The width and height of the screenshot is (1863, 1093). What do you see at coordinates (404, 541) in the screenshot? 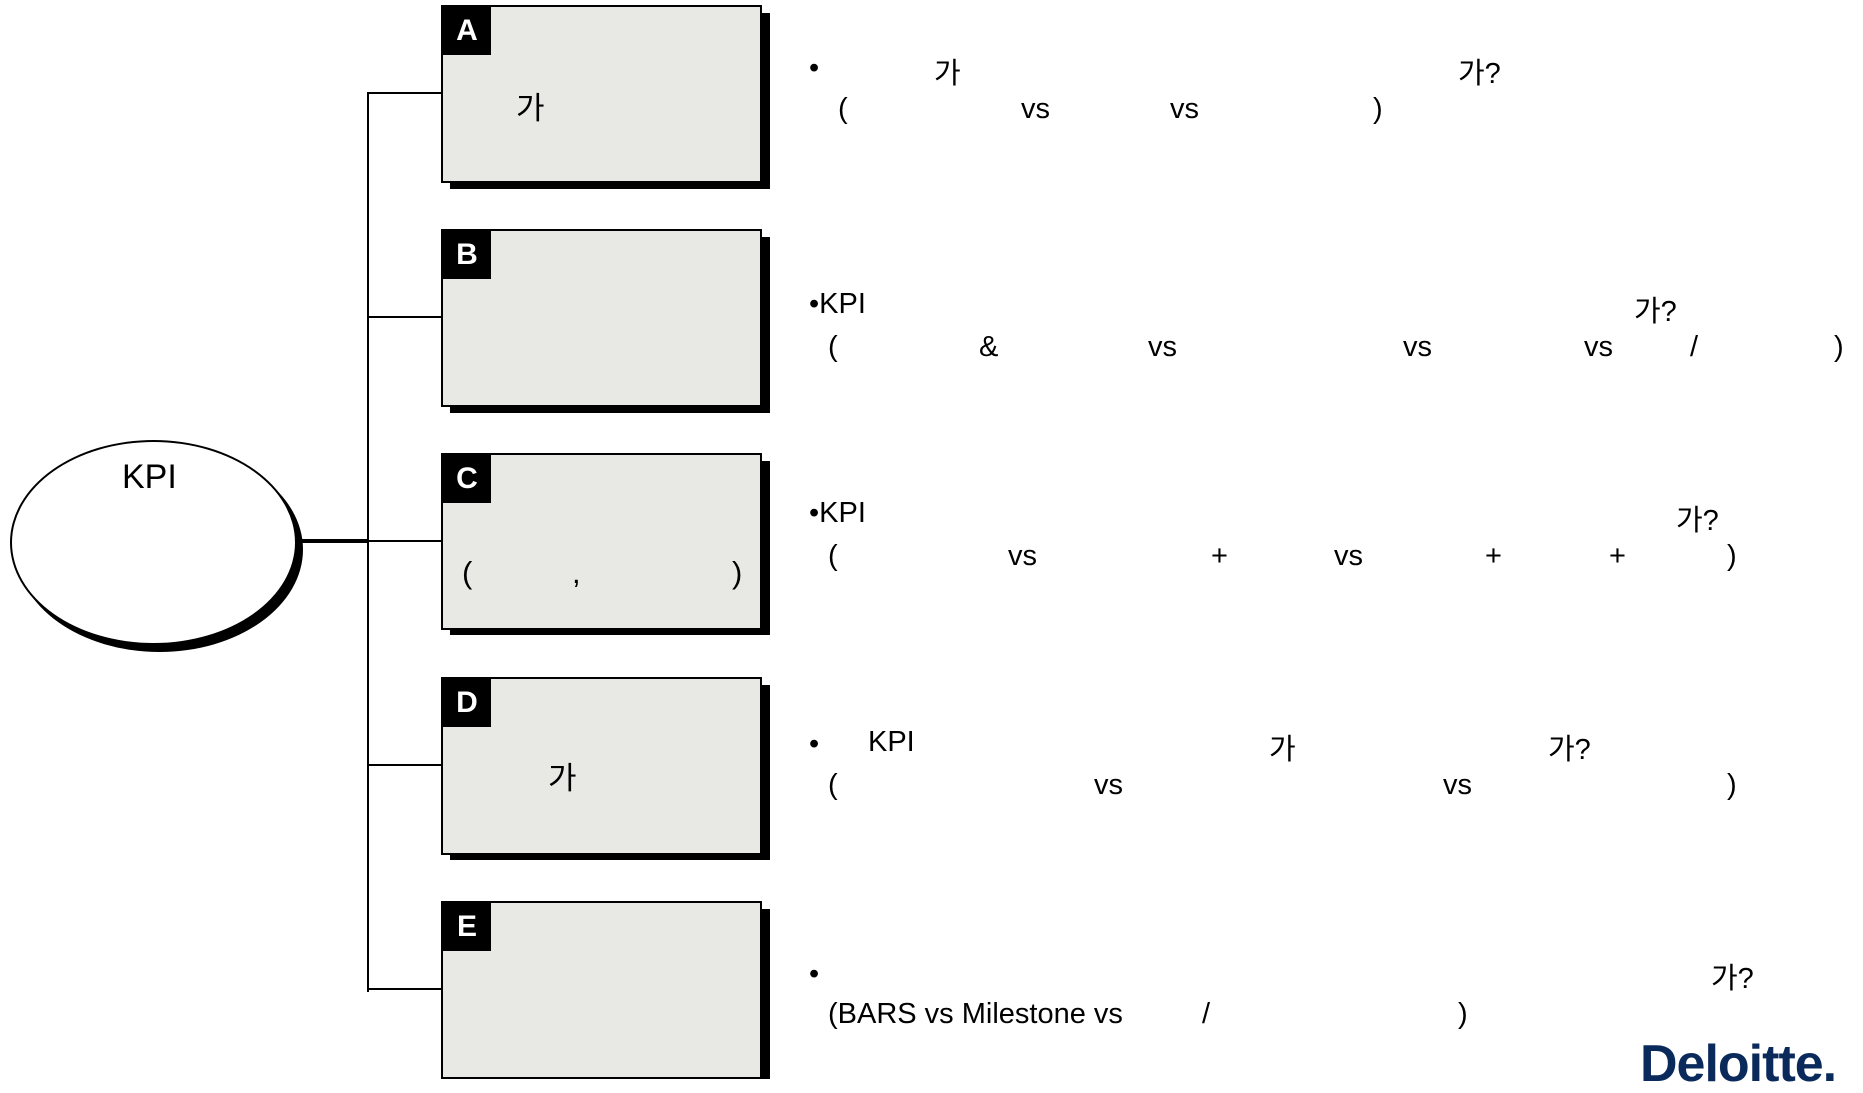
I see `branch-c-connector` at bounding box center [404, 541].